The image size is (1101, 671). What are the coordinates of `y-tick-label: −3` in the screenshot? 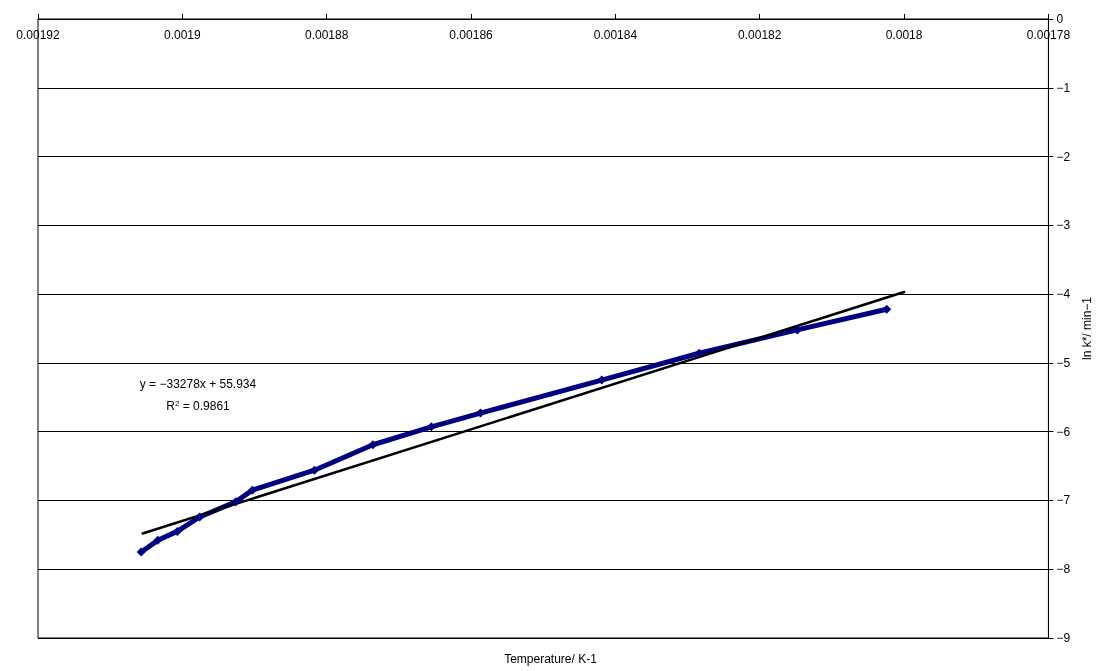 It's located at (1063, 225).